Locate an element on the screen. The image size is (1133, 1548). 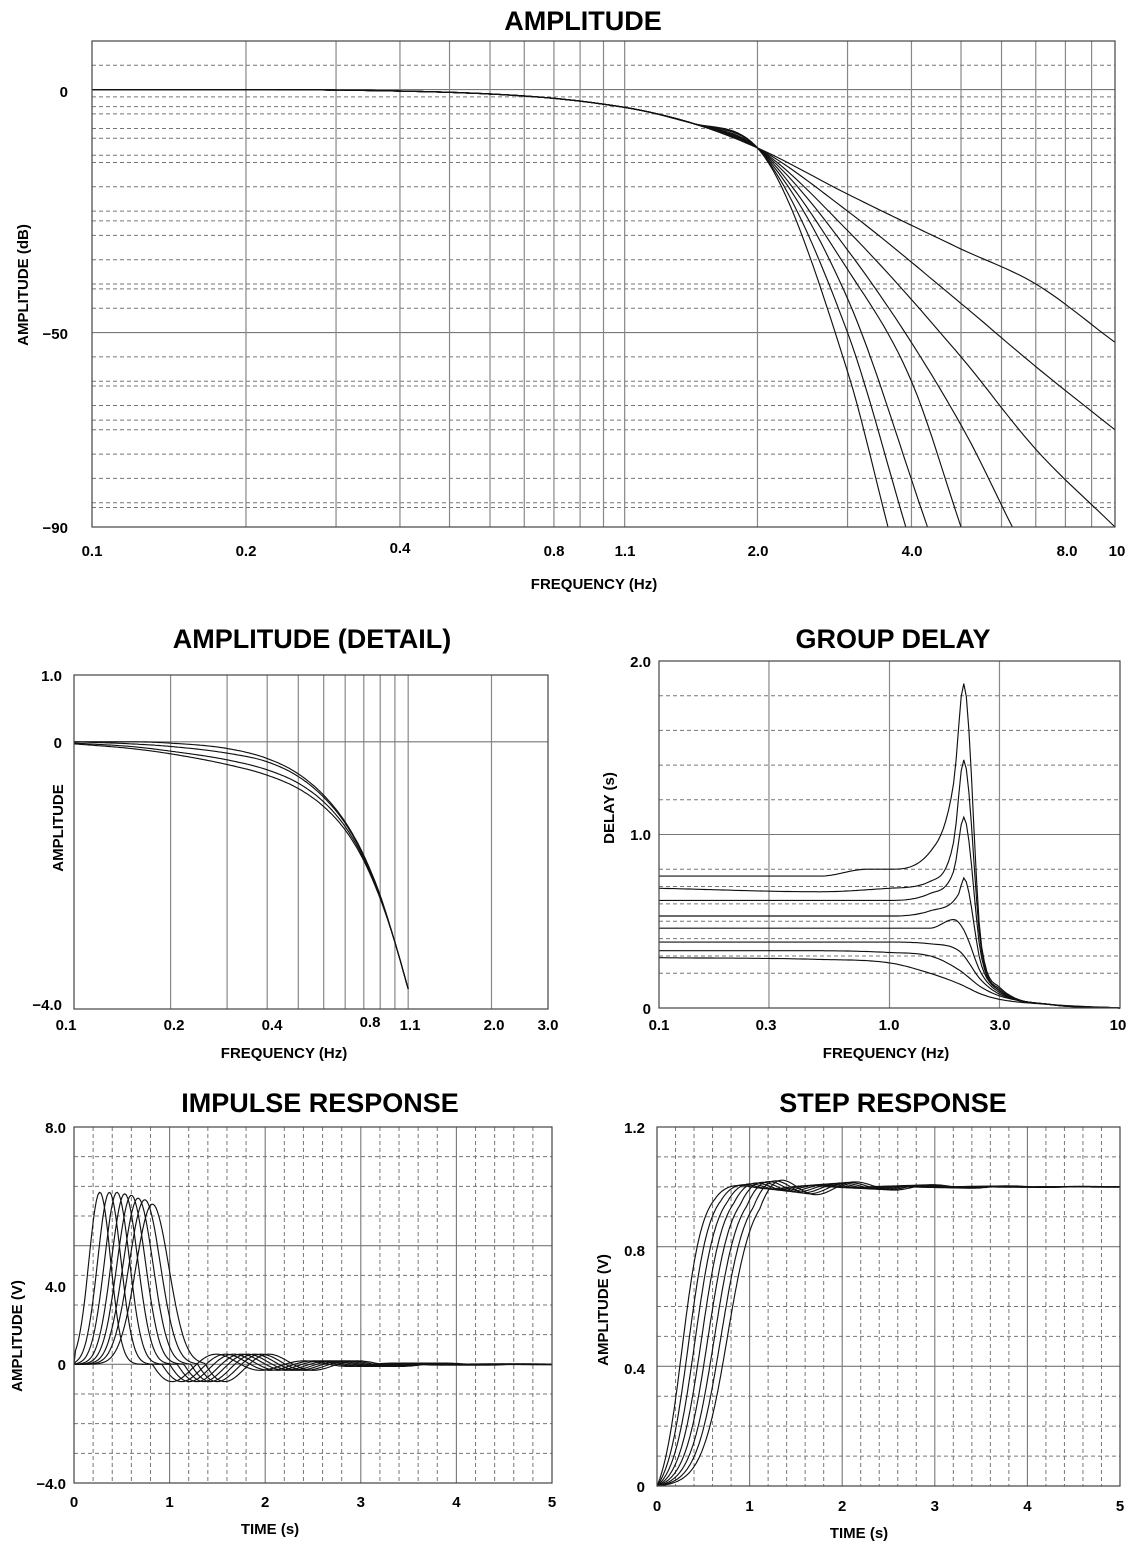
y-tick-label: 8.0 is located at coordinates (55, 1128).